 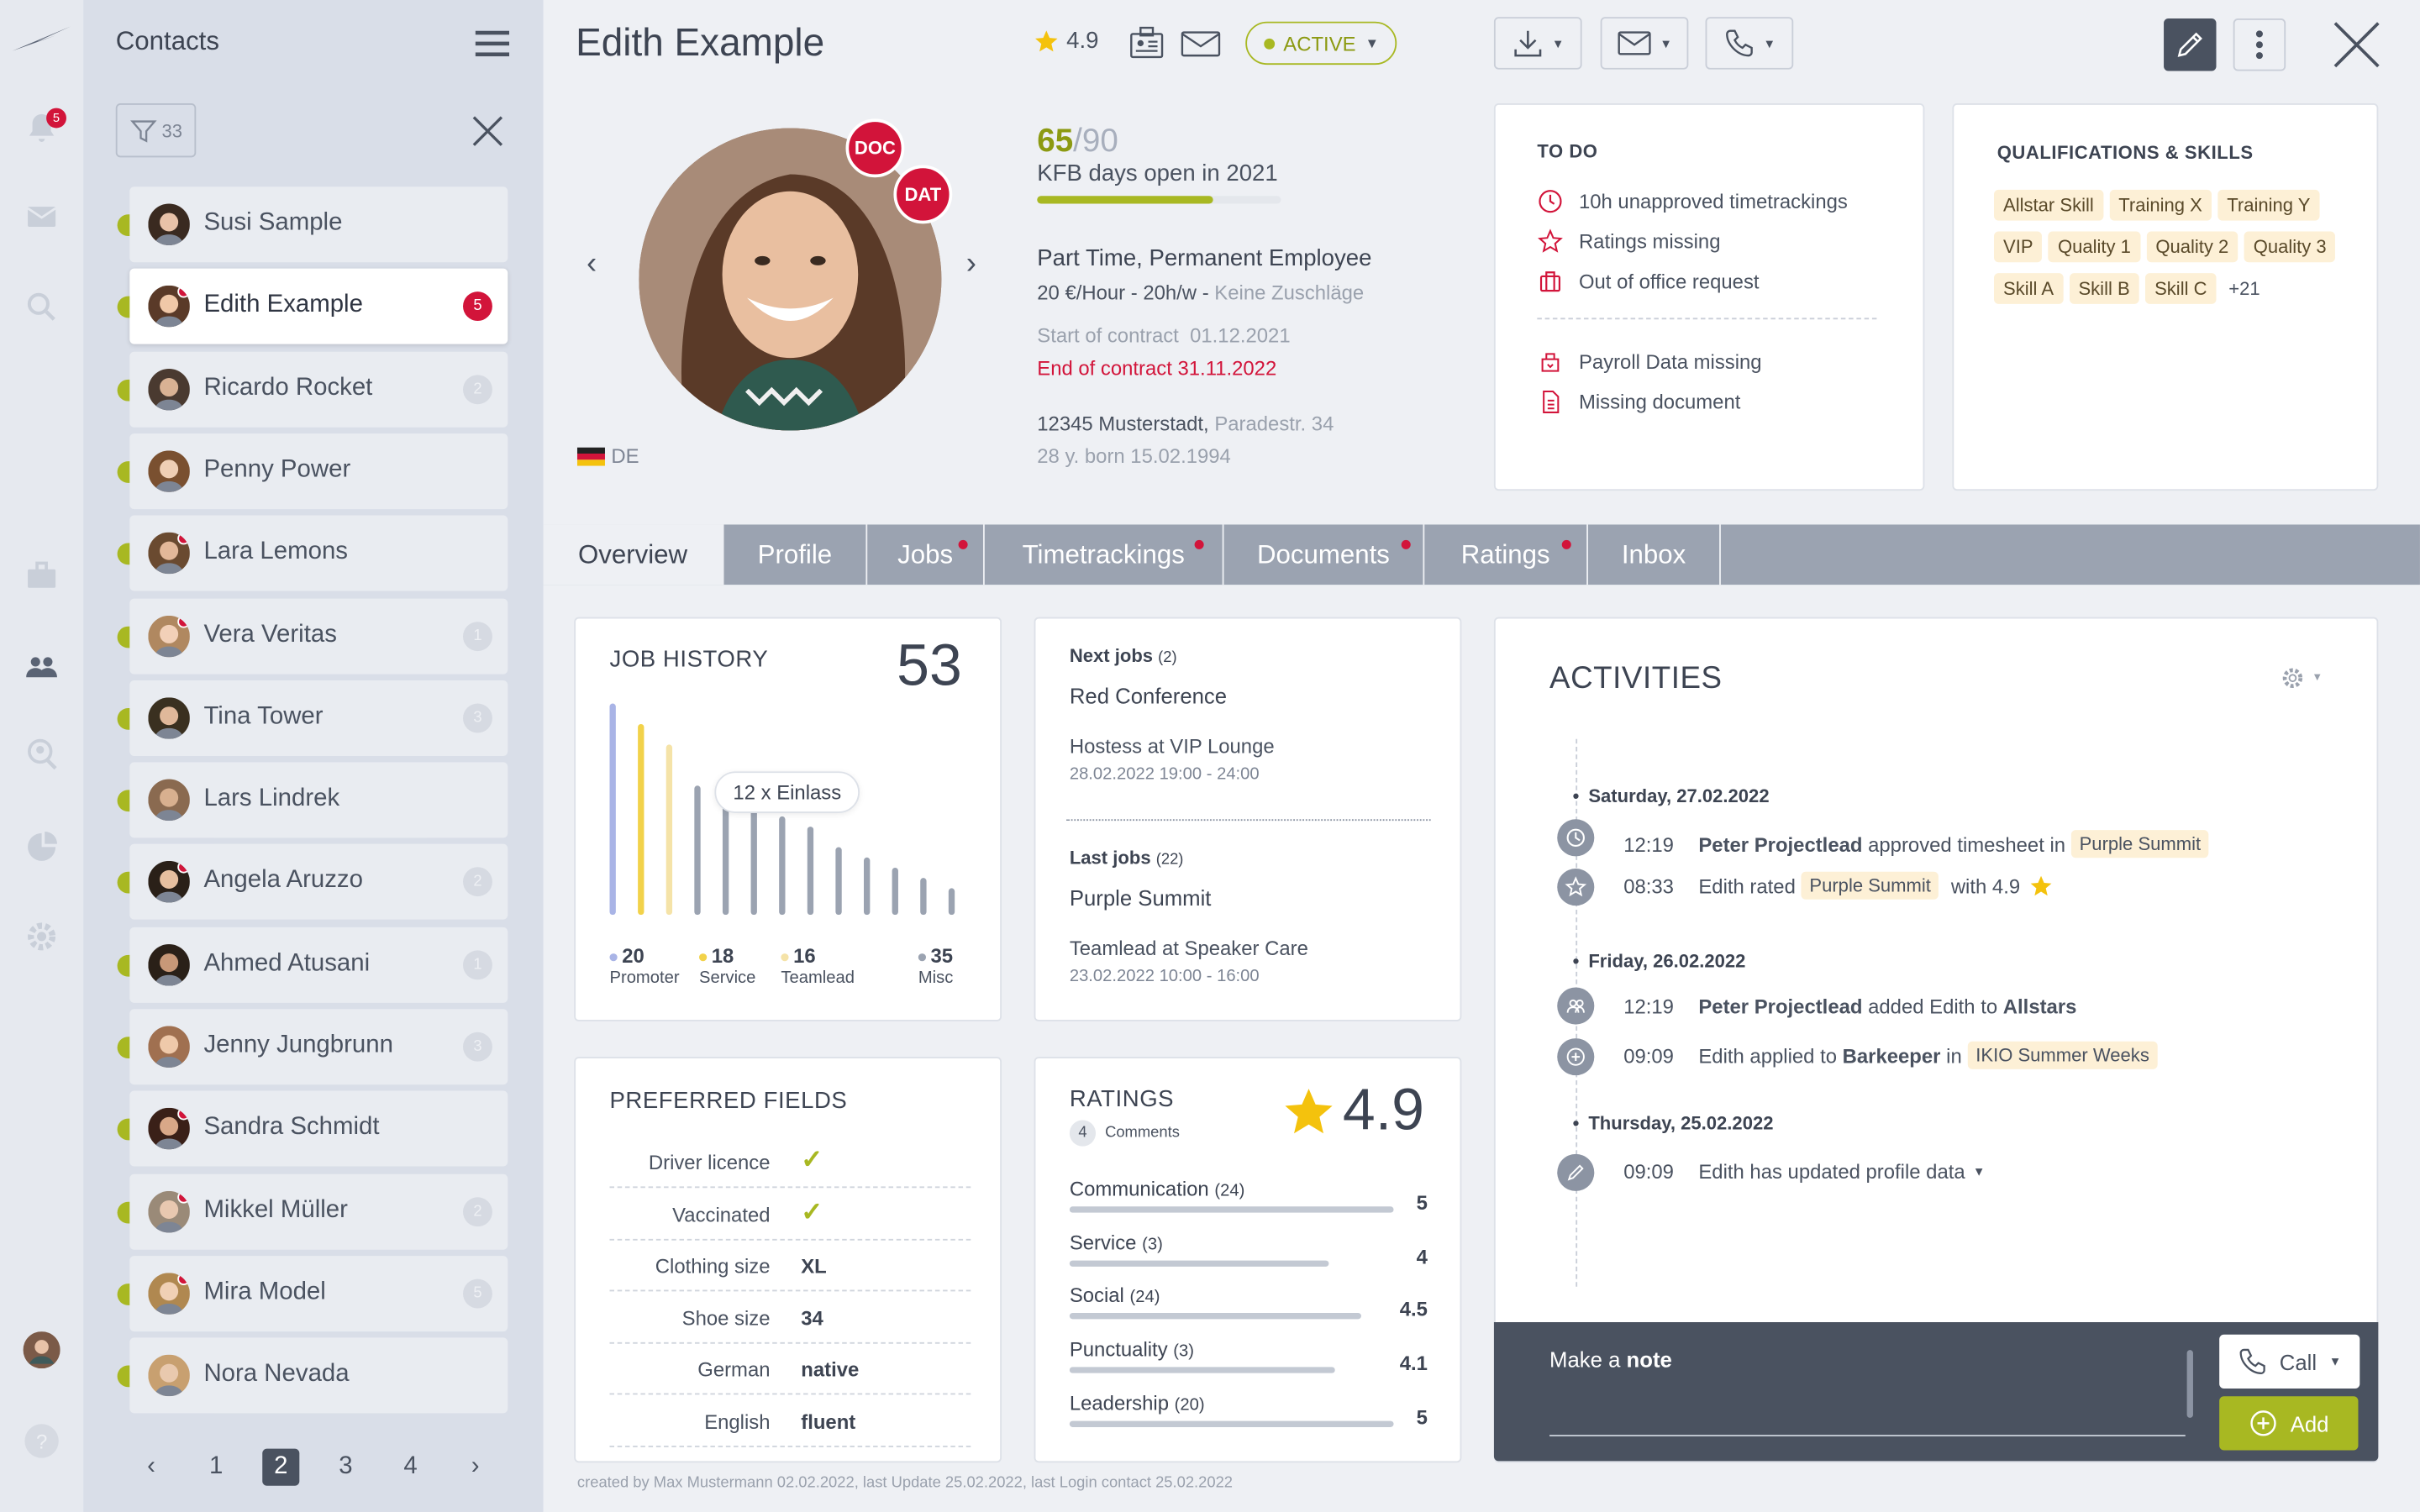 I want to click on briefcase-icon, so click(x=42, y=575).